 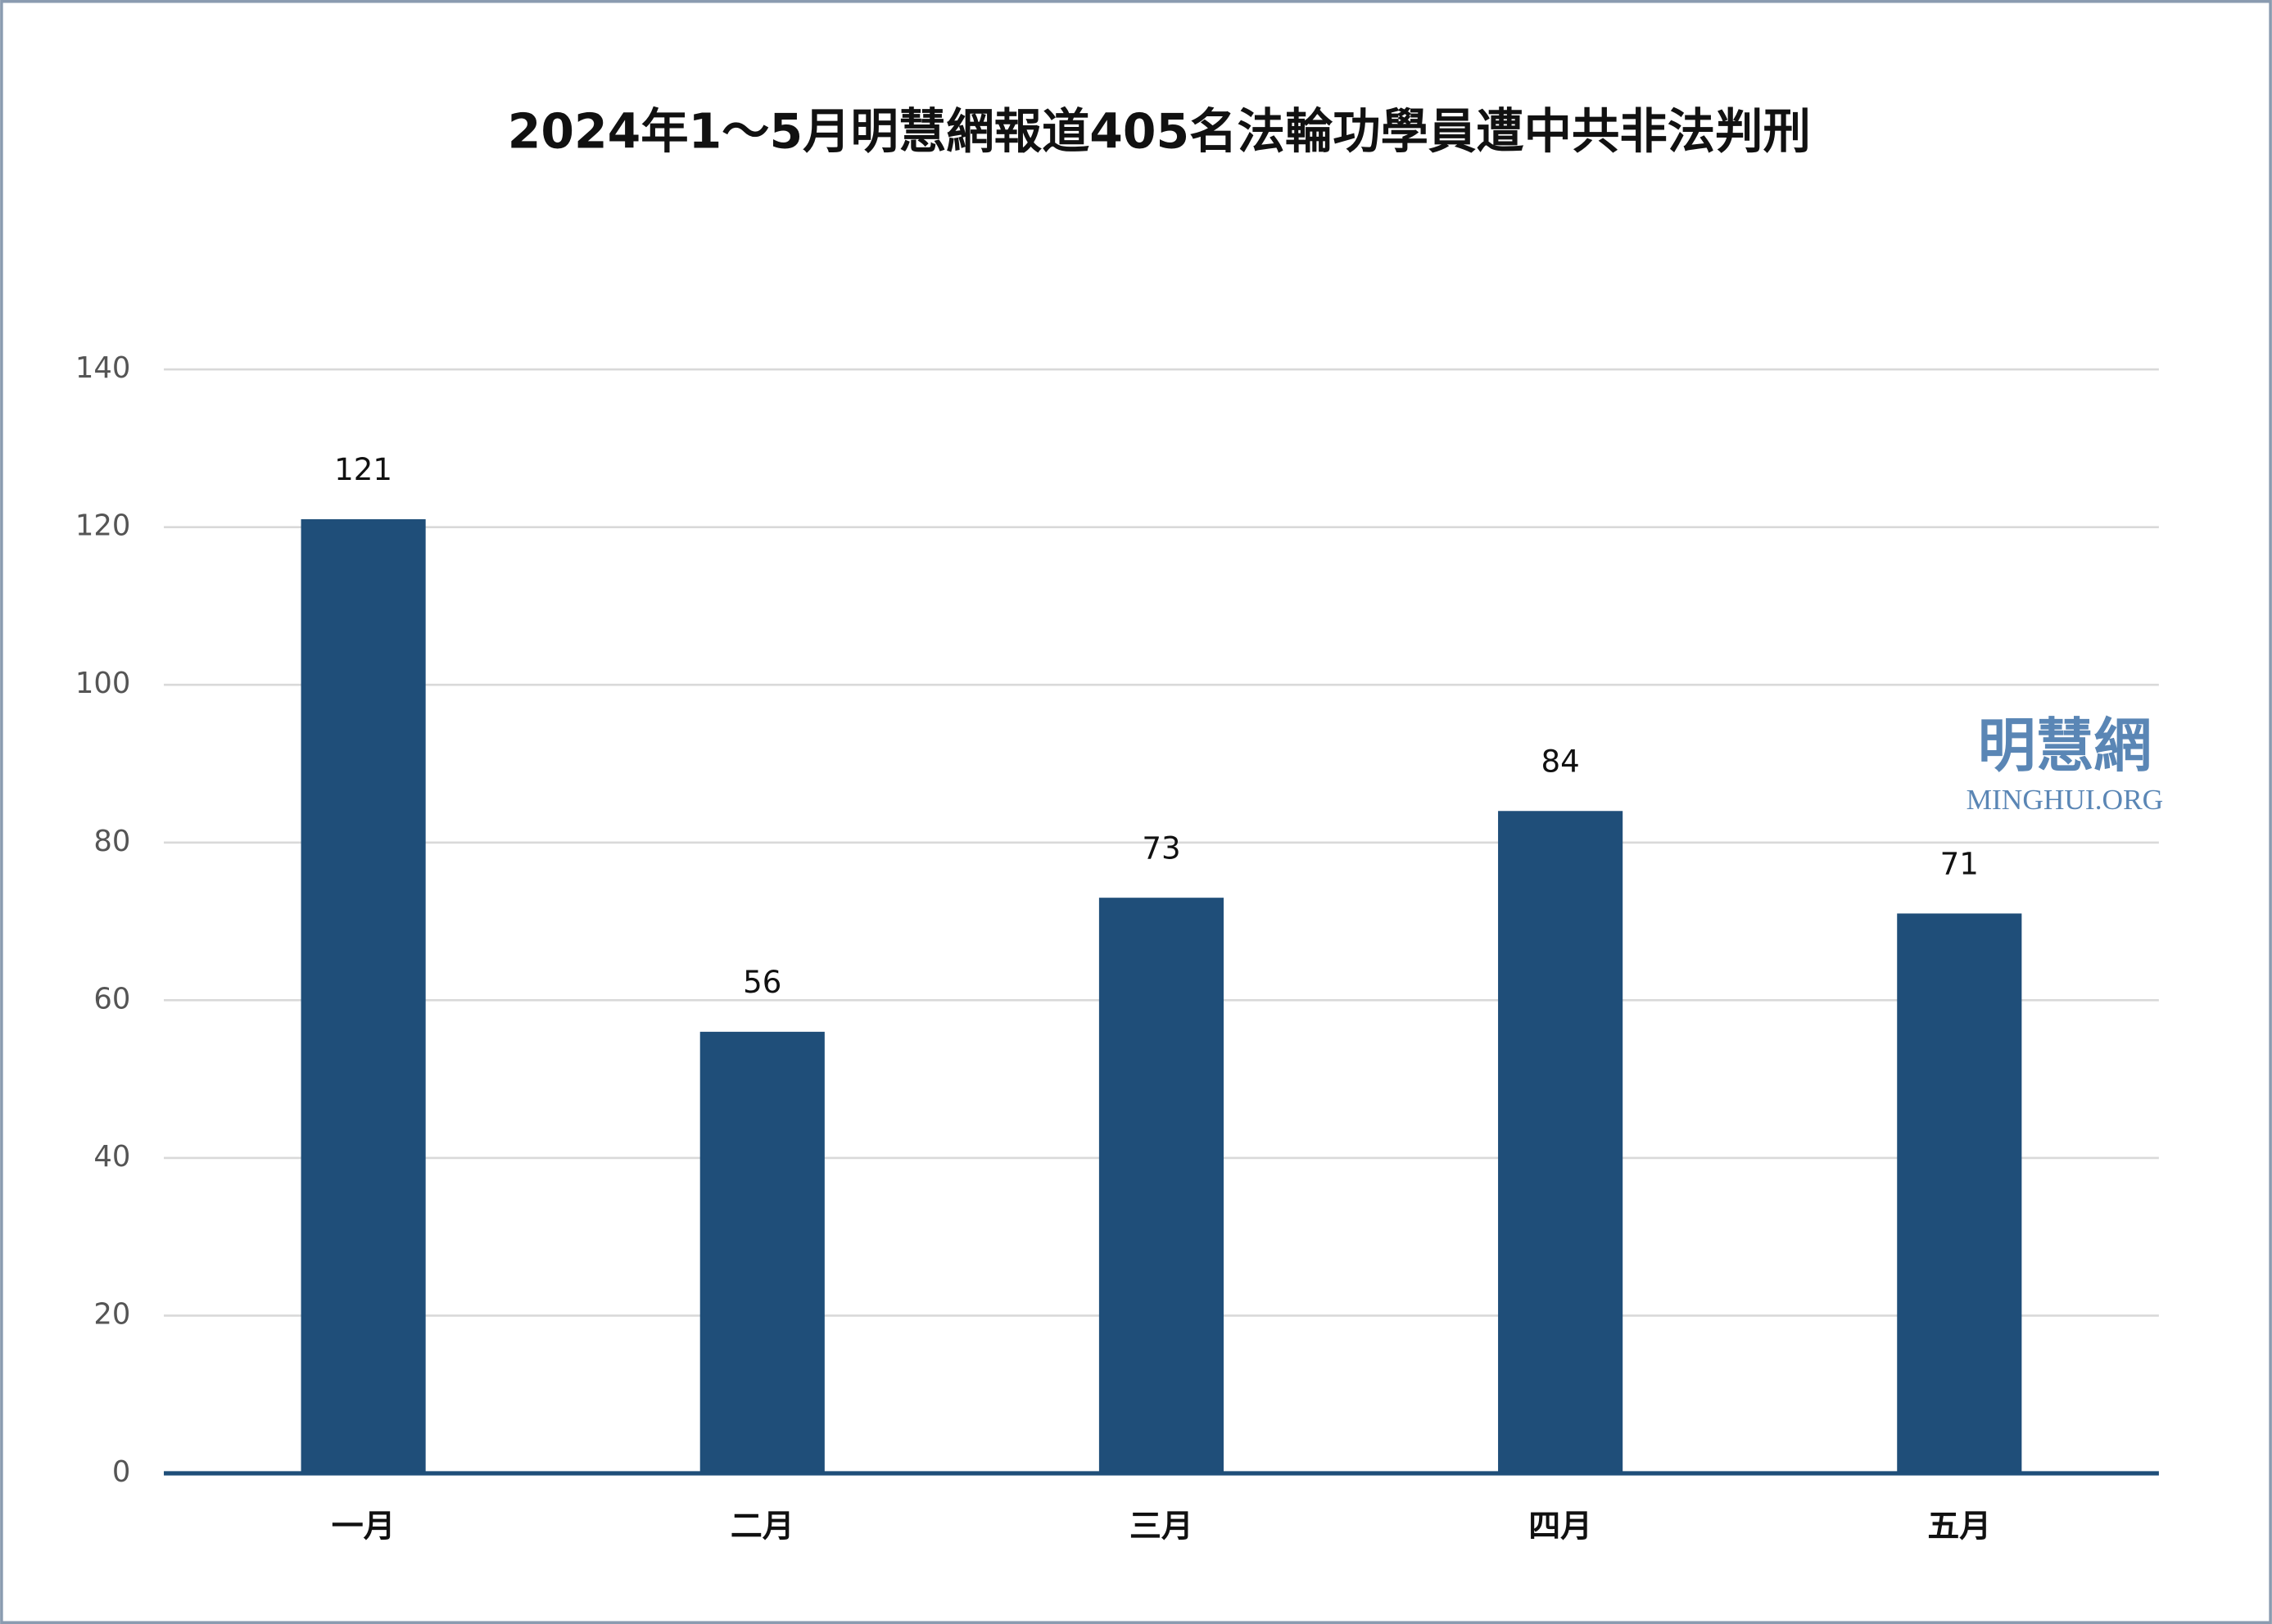 I want to click on y-tick-label: 60, so click(x=111, y=999).